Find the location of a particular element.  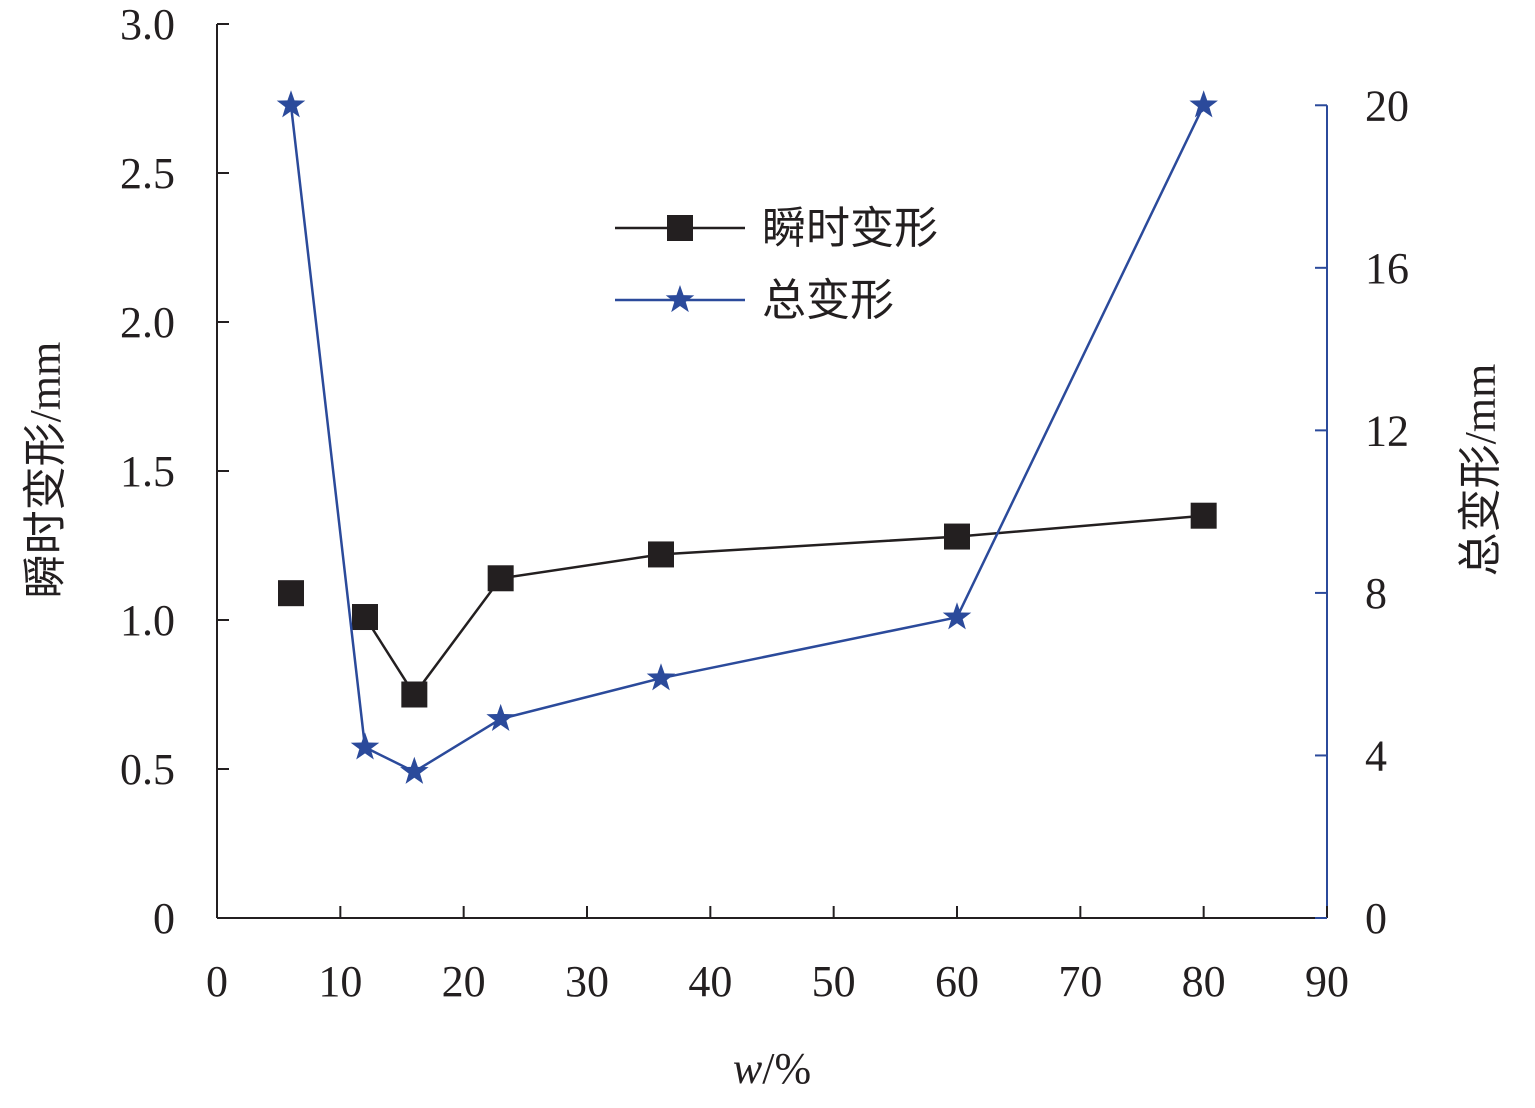

x-axis-title: w/% is located at coordinates (772, 1068).